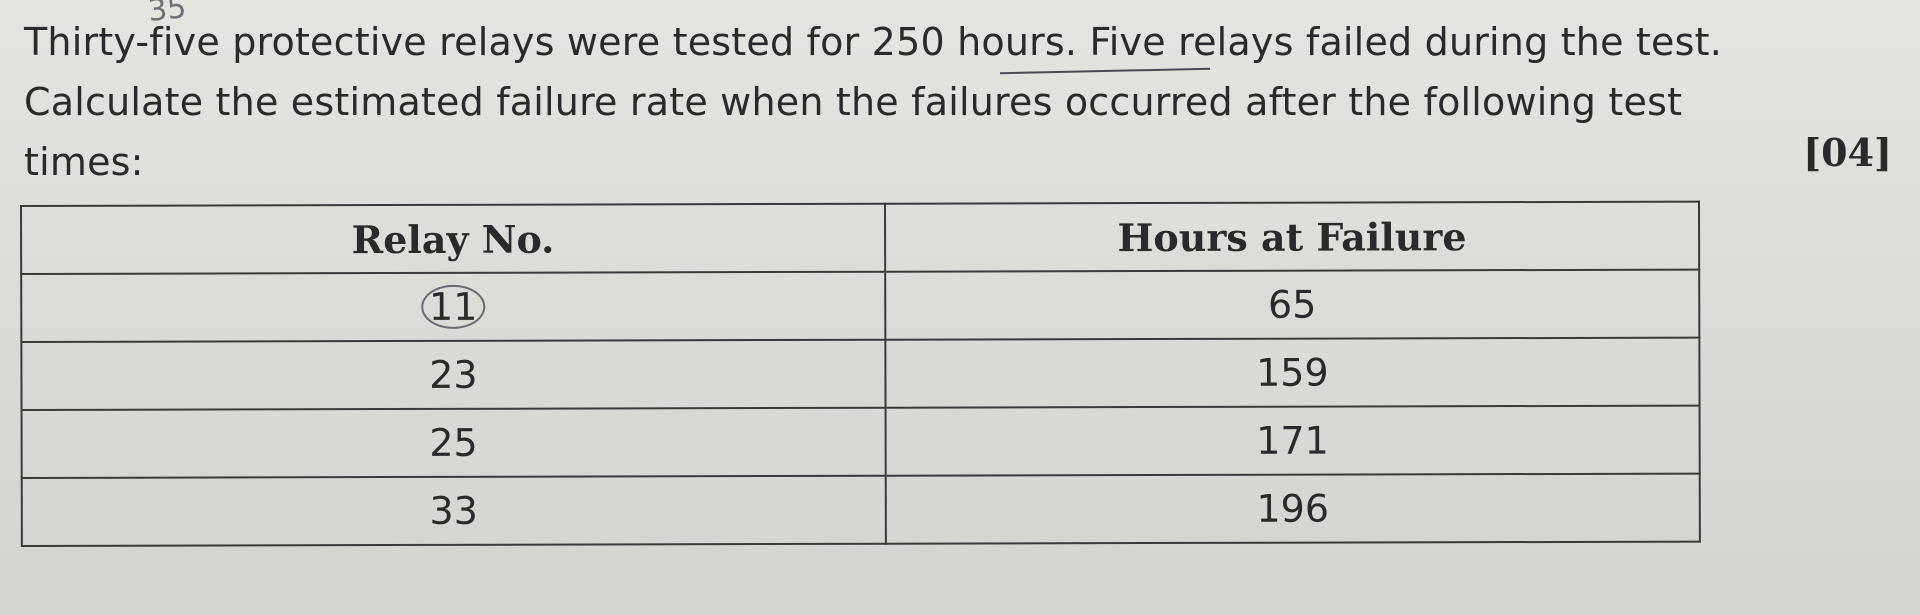 The width and height of the screenshot is (1920, 615). What do you see at coordinates (84, 162) in the screenshot?
I see `question-line-3: times:` at bounding box center [84, 162].